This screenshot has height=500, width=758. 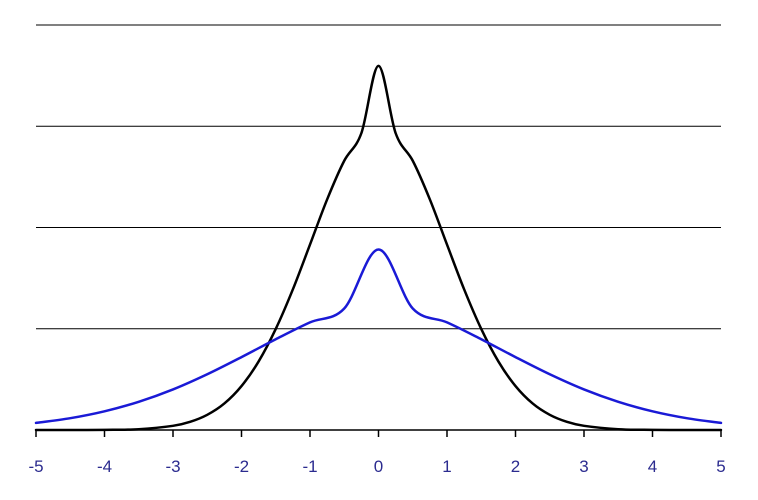 What do you see at coordinates (515, 466) in the screenshot?
I see `x-tick-label-7: 2` at bounding box center [515, 466].